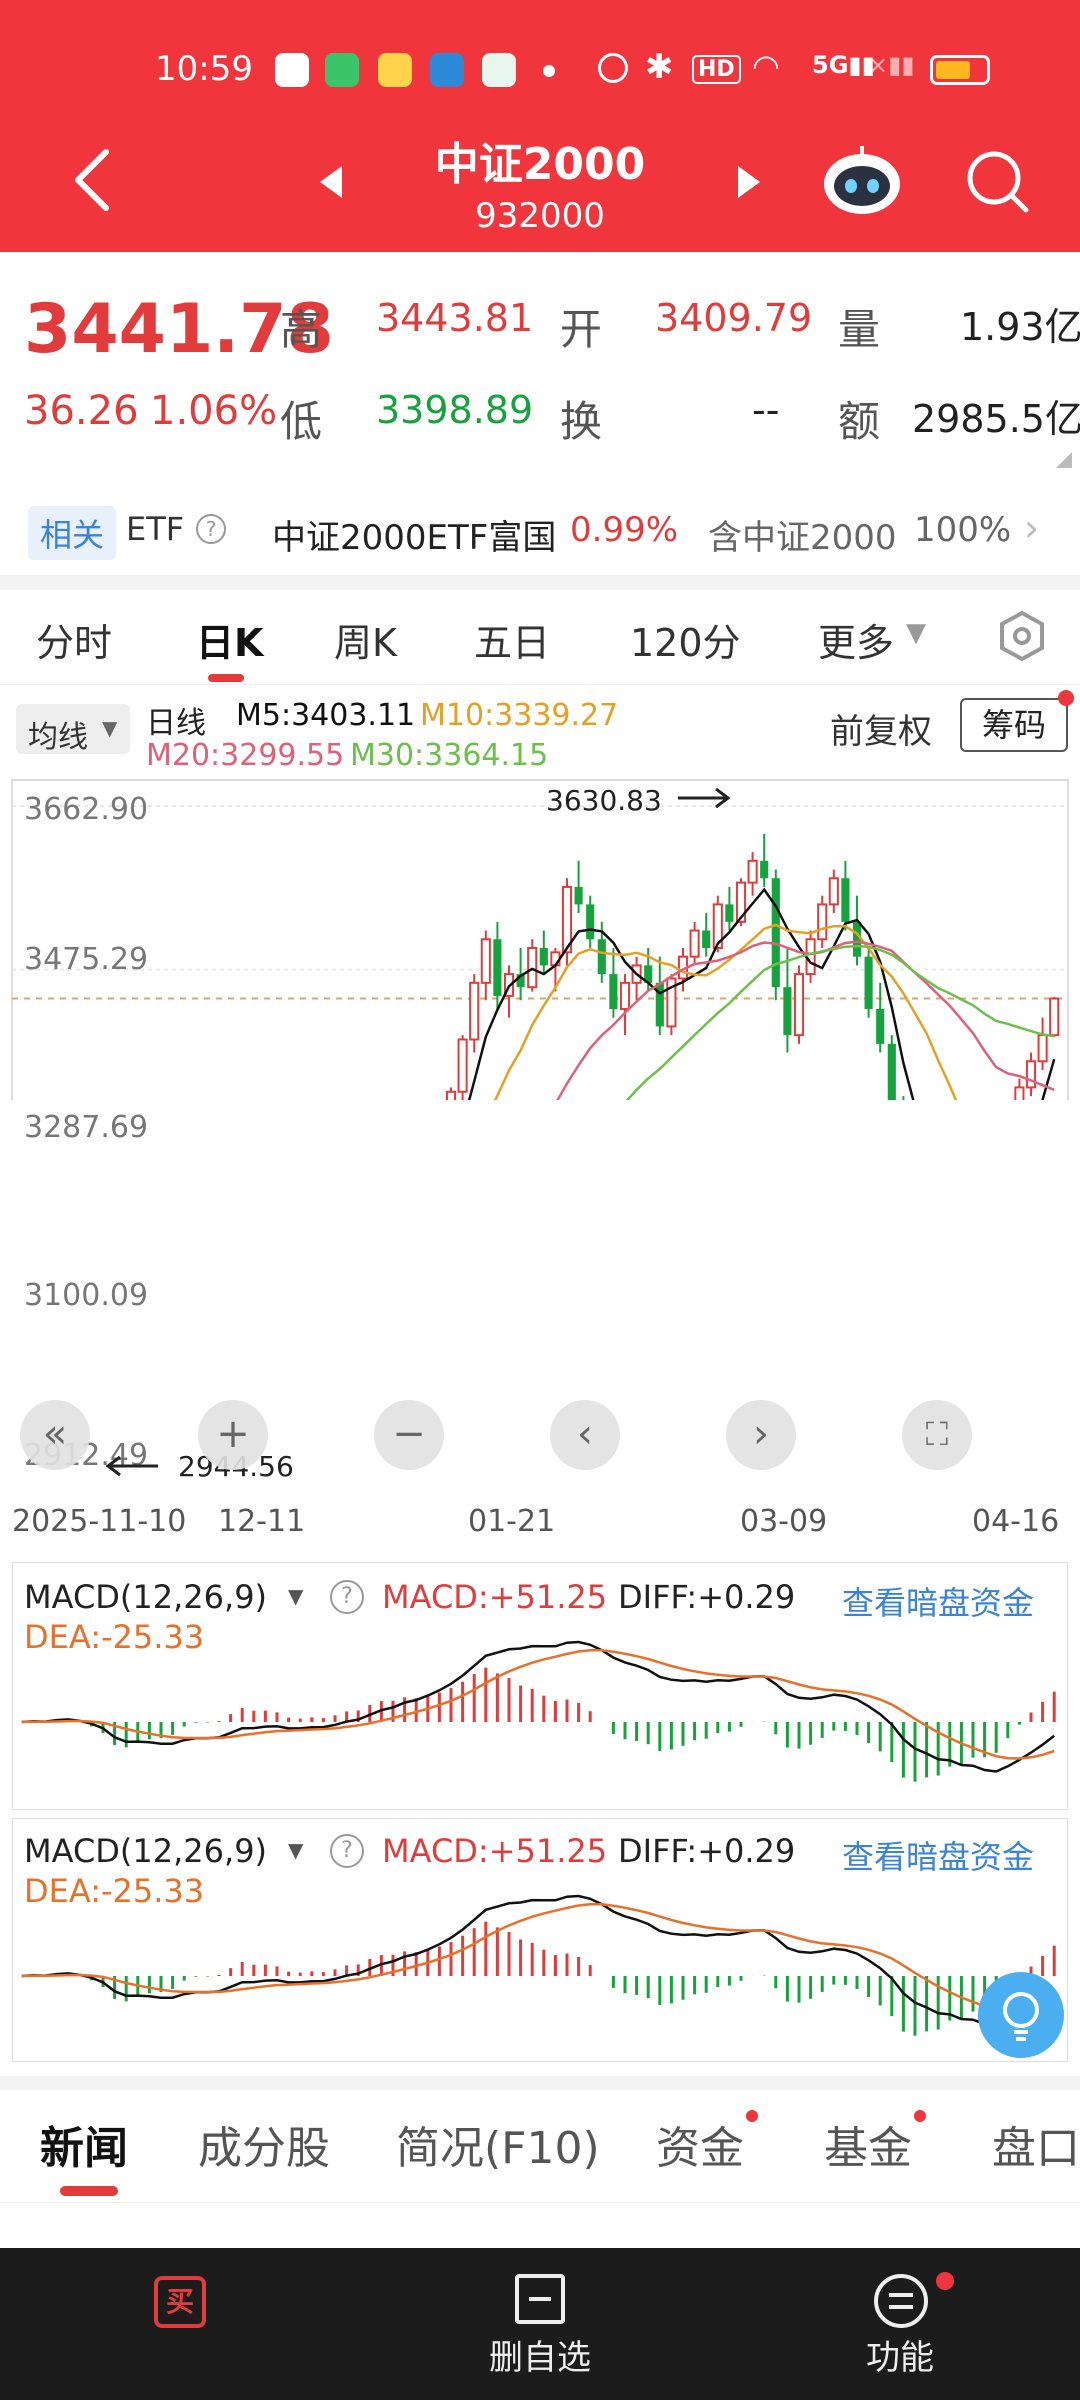 The height and width of the screenshot is (2400, 1080). What do you see at coordinates (1022, 636) in the screenshot?
I see `settings-hexagon-icon` at bounding box center [1022, 636].